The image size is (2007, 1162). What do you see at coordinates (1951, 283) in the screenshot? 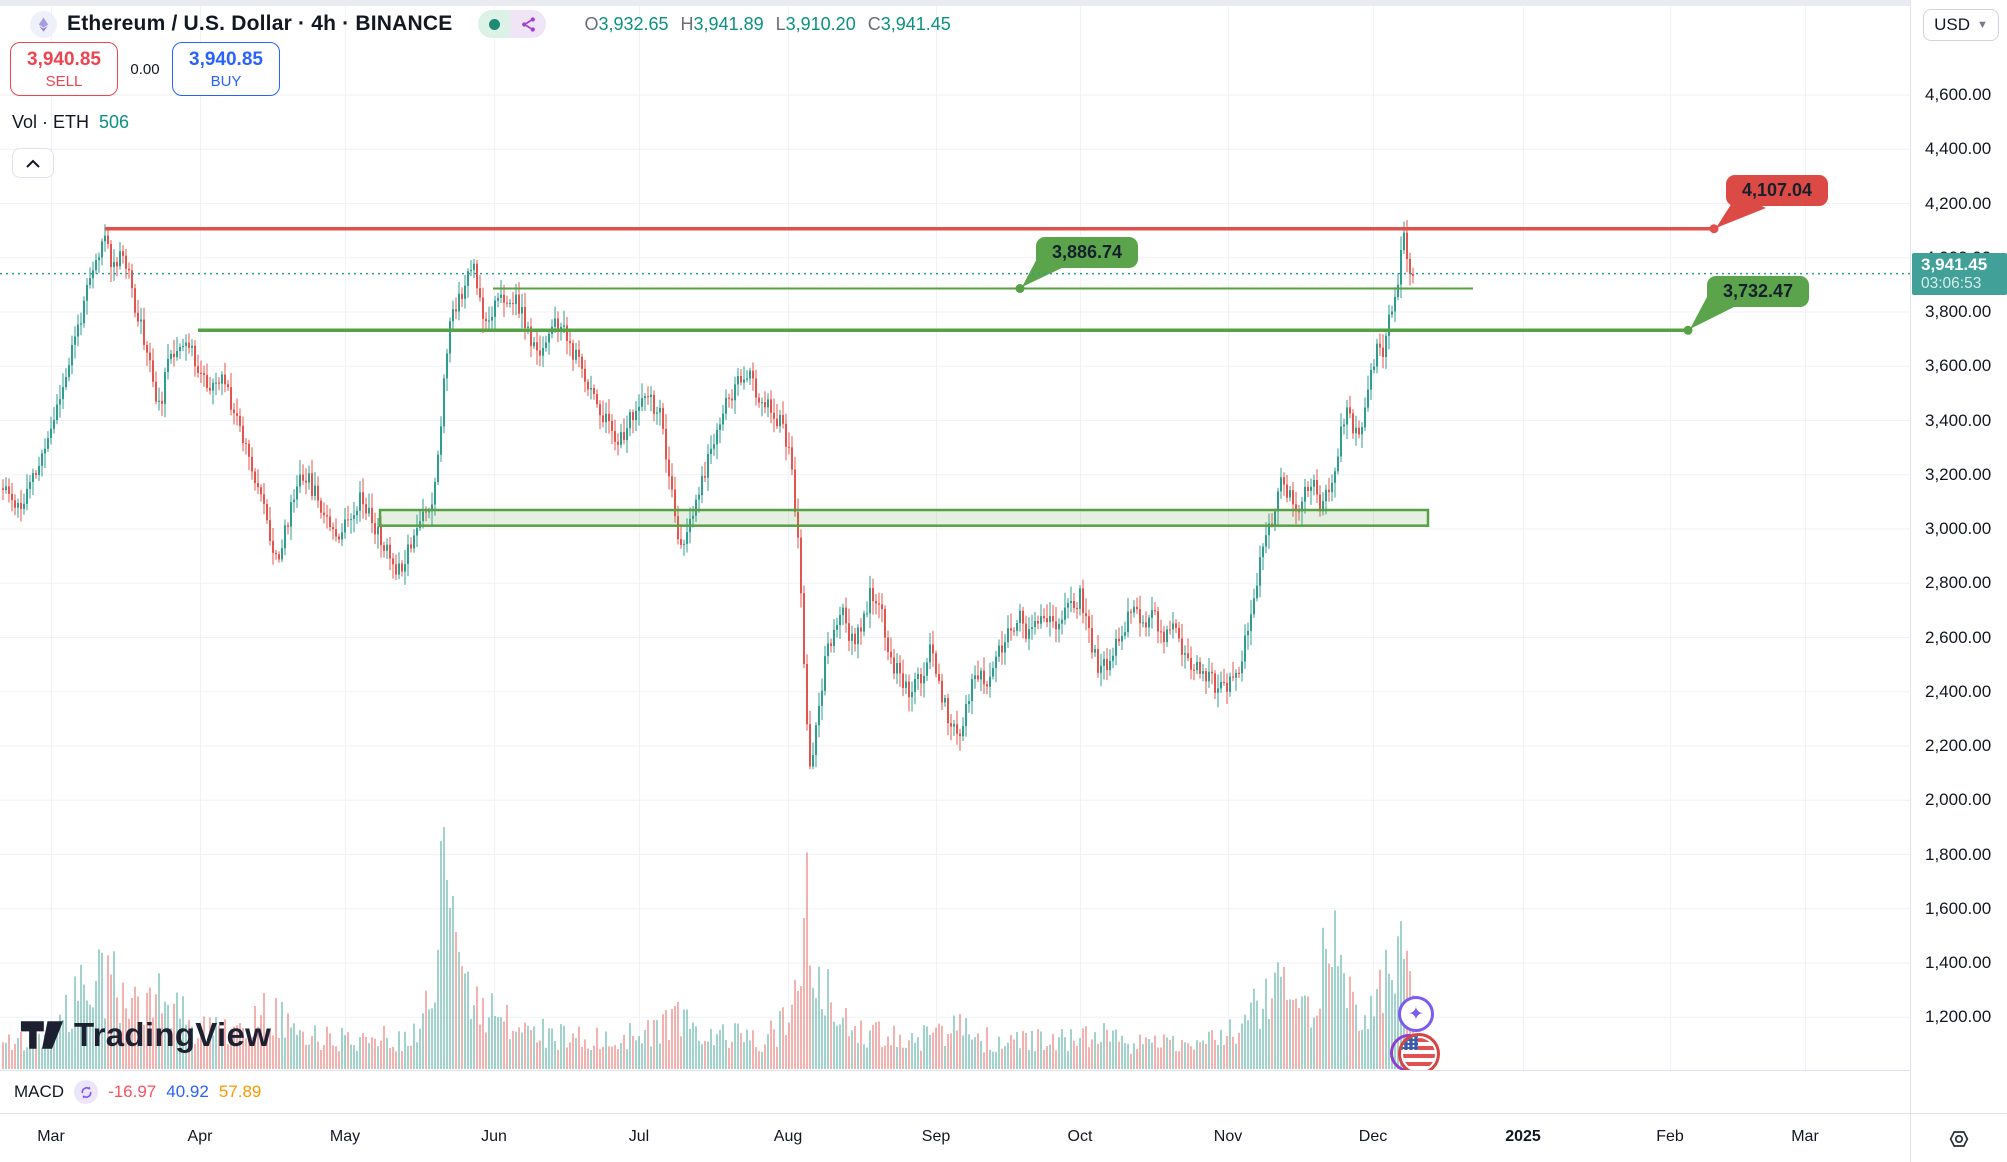
I see `candle-countdown: 03:06:53` at bounding box center [1951, 283].